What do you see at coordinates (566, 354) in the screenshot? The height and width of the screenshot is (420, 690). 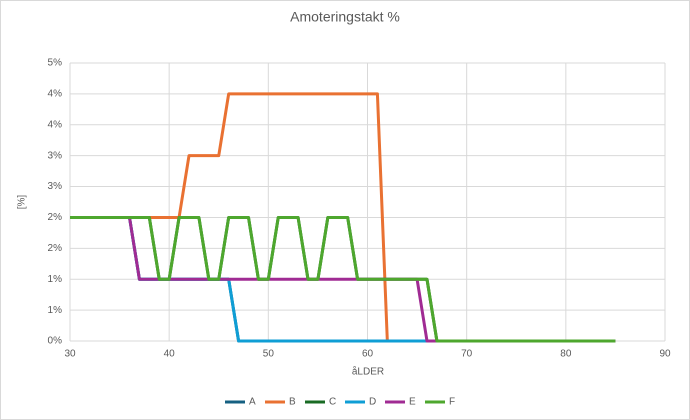 I see `x-tick-label: 80` at bounding box center [566, 354].